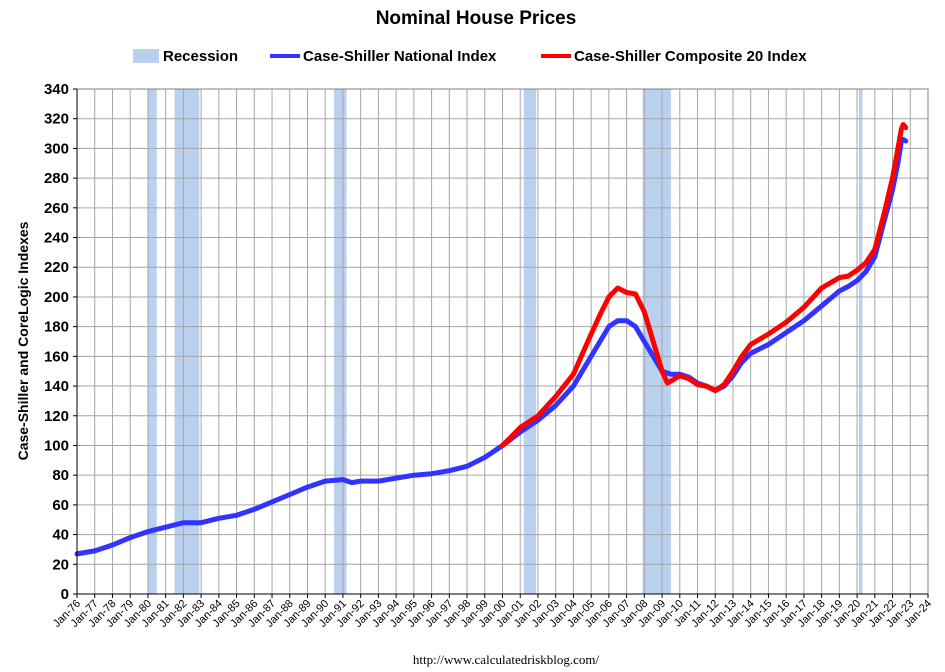 Image resolution: width=945 pixels, height=672 pixels. Describe the element at coordinates (56, 327) in the screenshot. I see `y-tick-label-9: 180` at that location.